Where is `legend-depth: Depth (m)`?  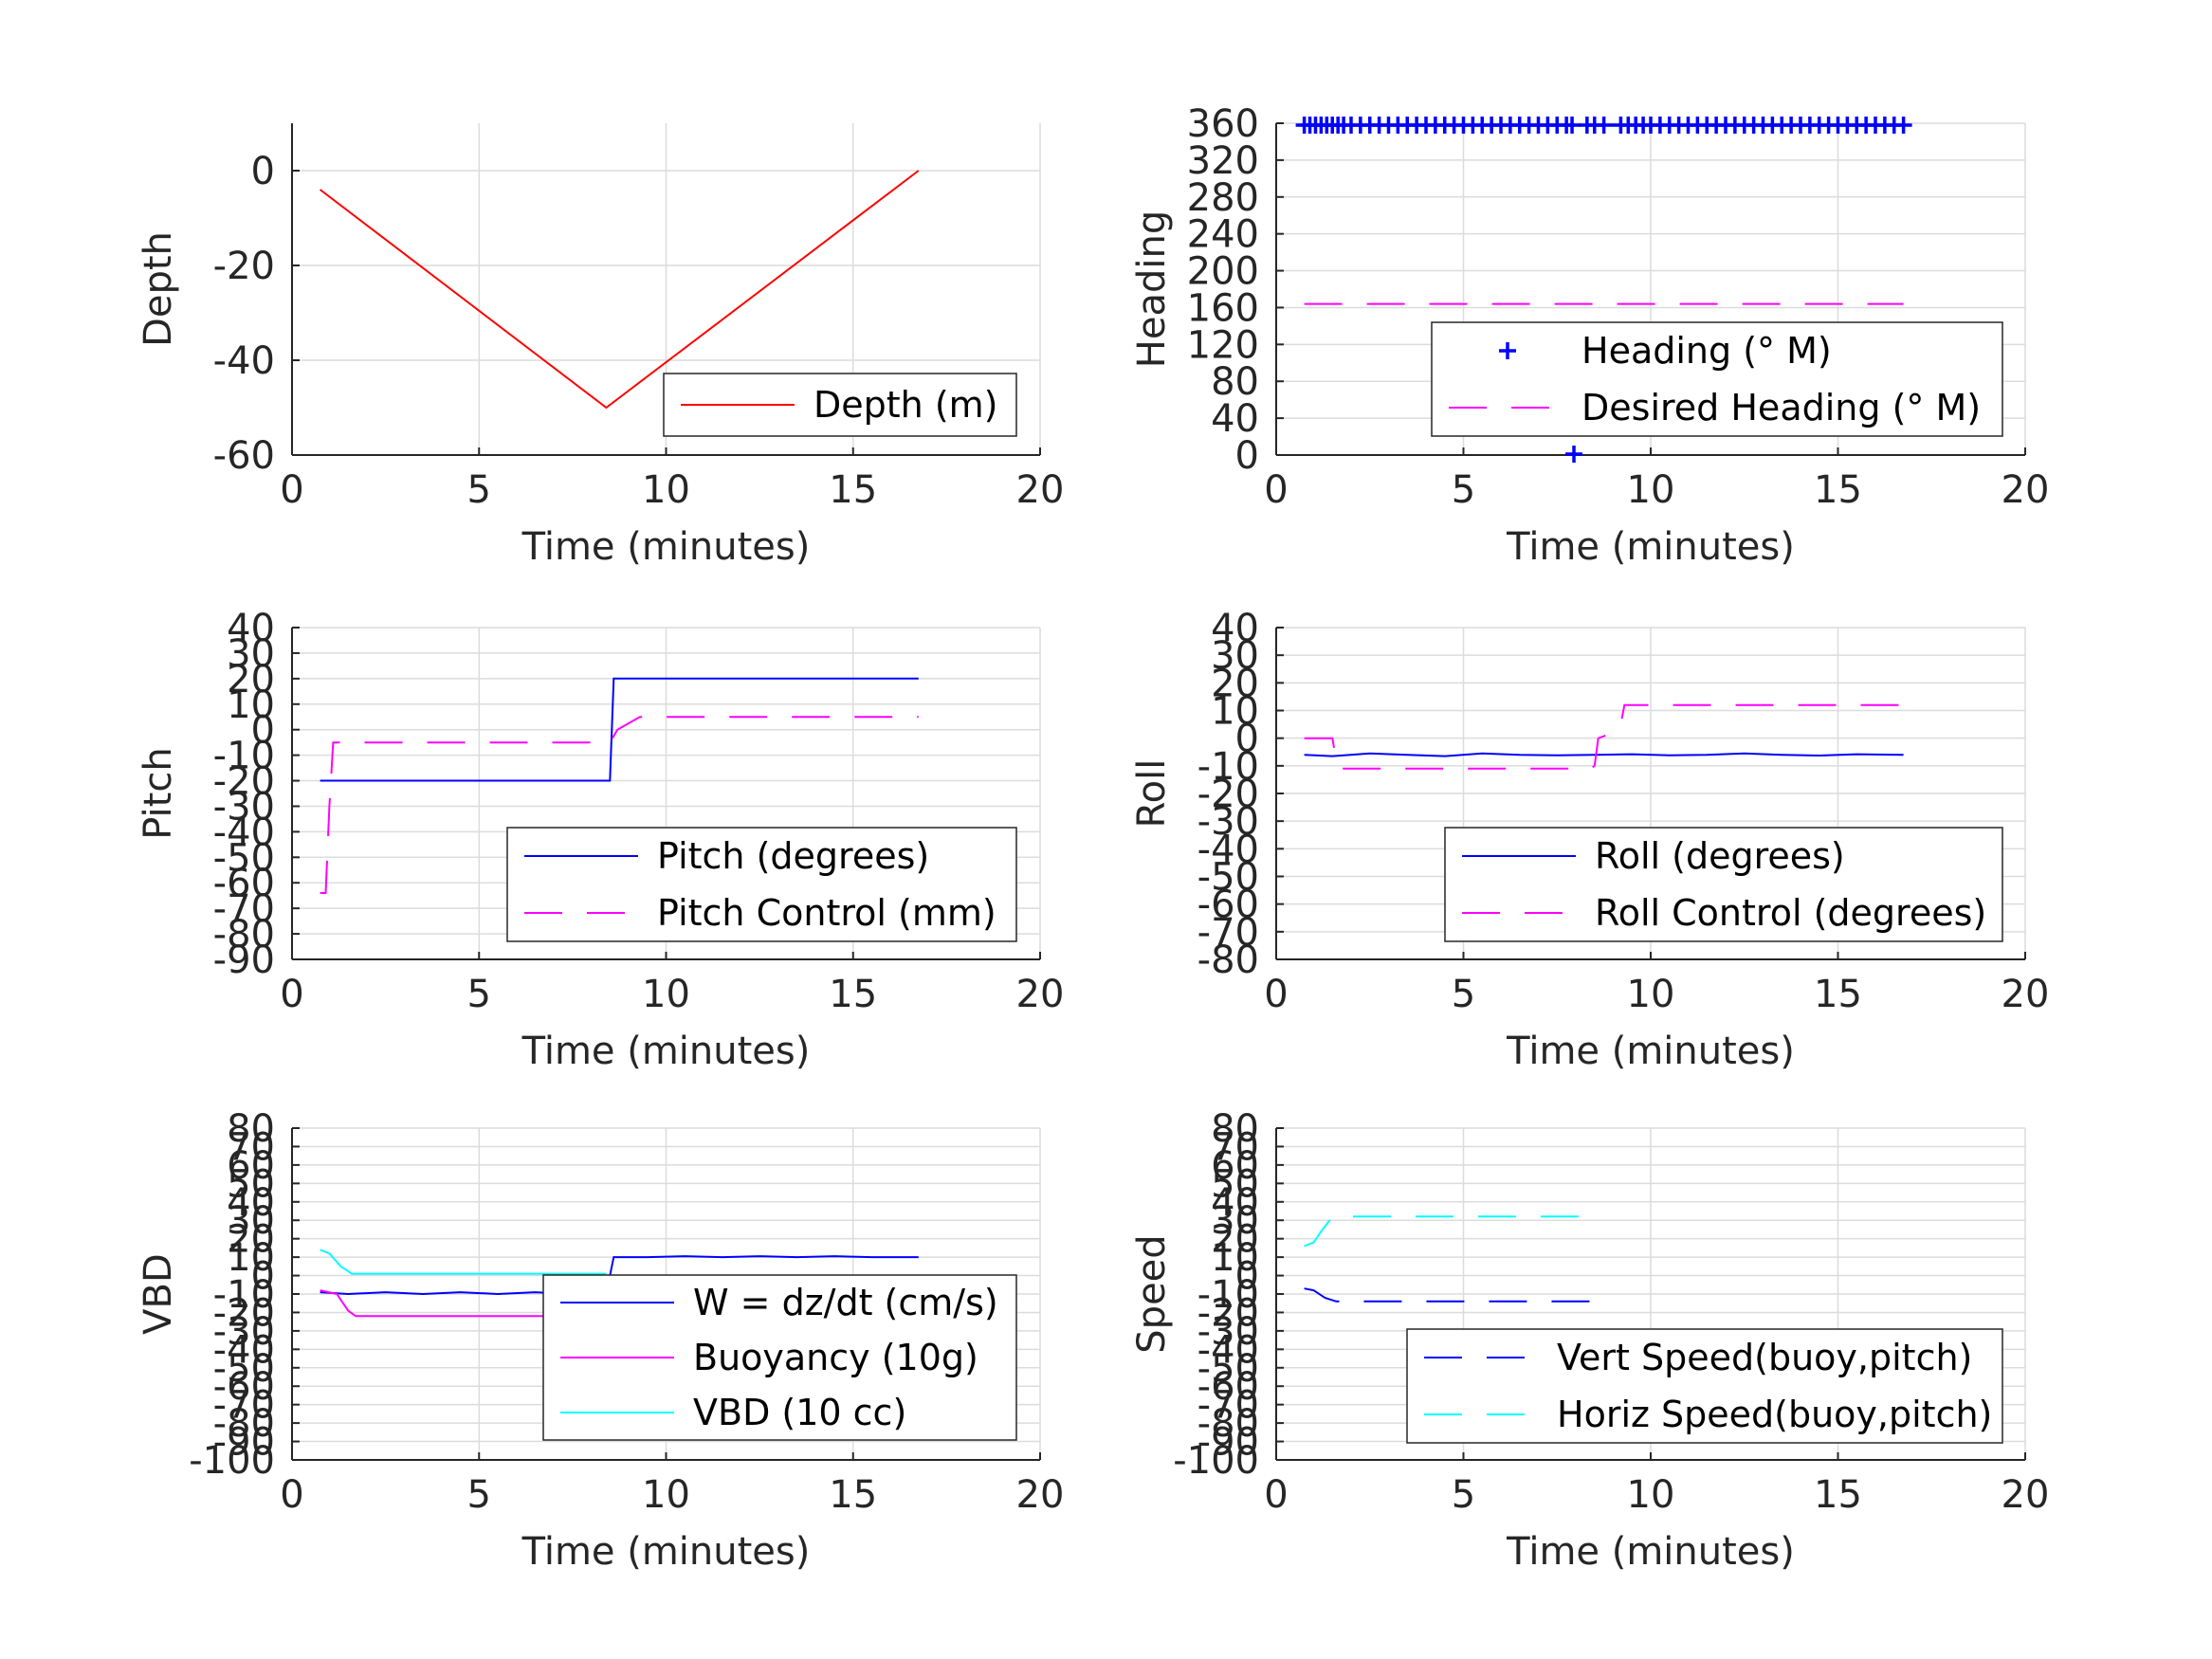 legend-depth: Depth (m) is located at coordinates (840, 405).